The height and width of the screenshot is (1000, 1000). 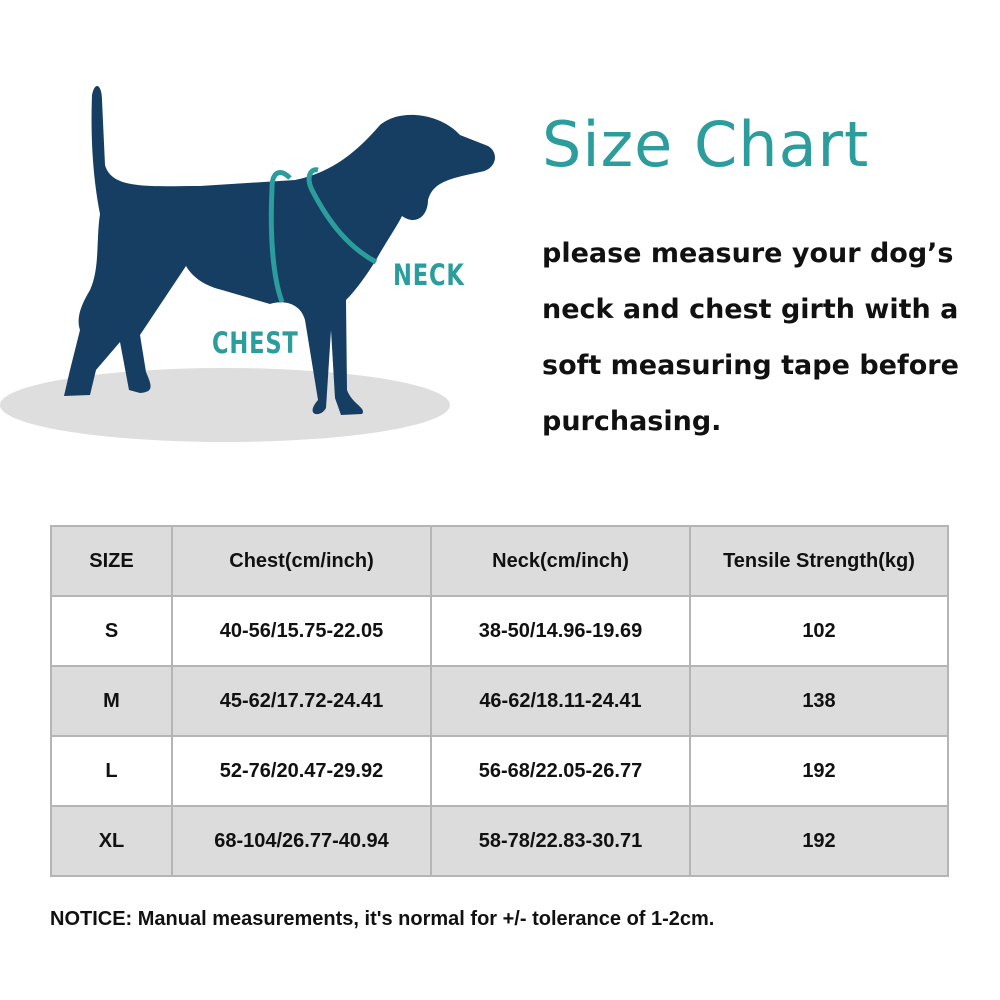 What do you see at coordinates (301, 841) in the screenshot?
I see `cell-chest: 68-104/26.77-40.94` at bounding box center [301, 841].